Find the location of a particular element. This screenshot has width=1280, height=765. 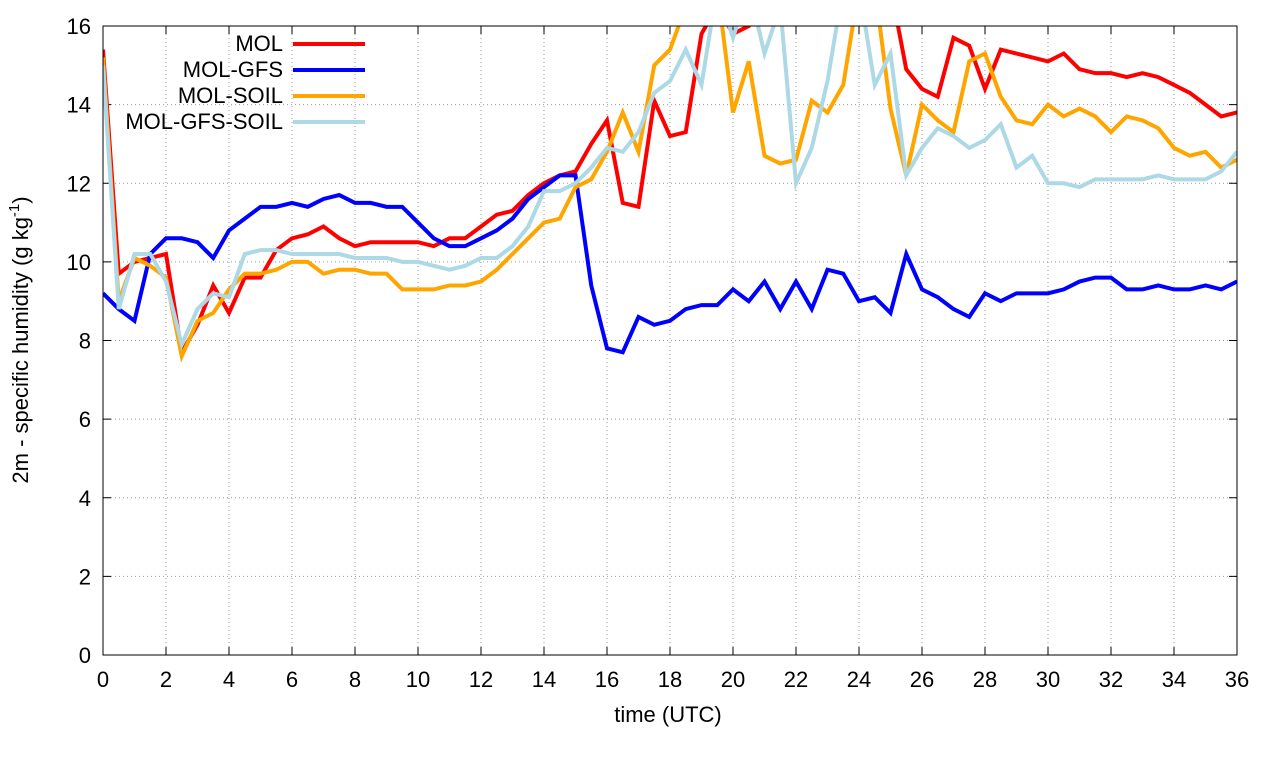

y-axis-label: 2m - specific humidity (g kg-1) is located at coordinates (19, 339).